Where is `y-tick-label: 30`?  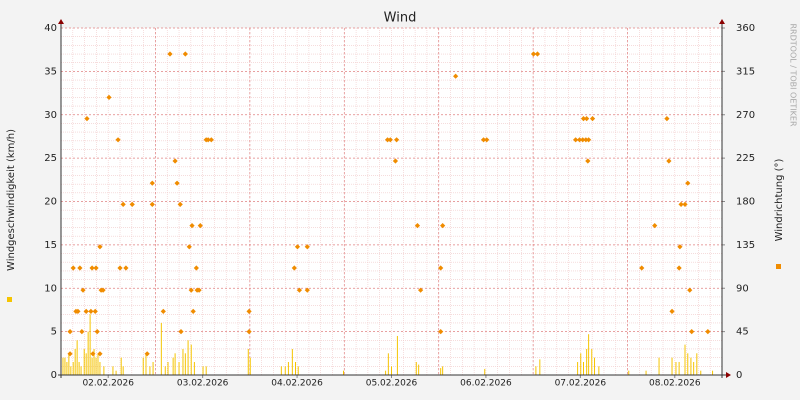 y-tick-label: 30 is located at coordinates (50, 115).